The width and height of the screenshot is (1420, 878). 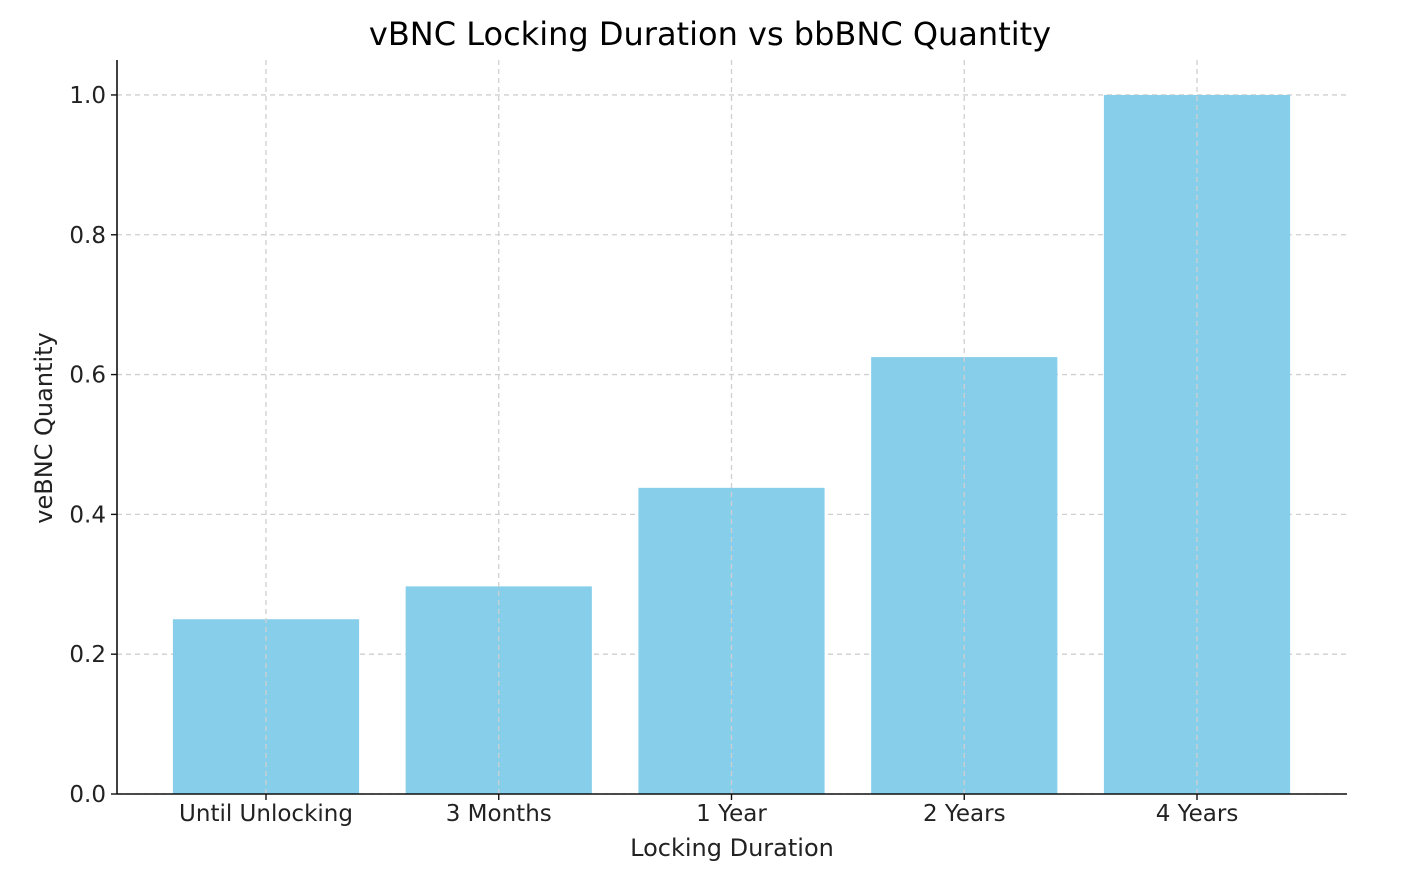 I want to click on x-tick-label: Until Unlocking, so click(x=266, y=814).